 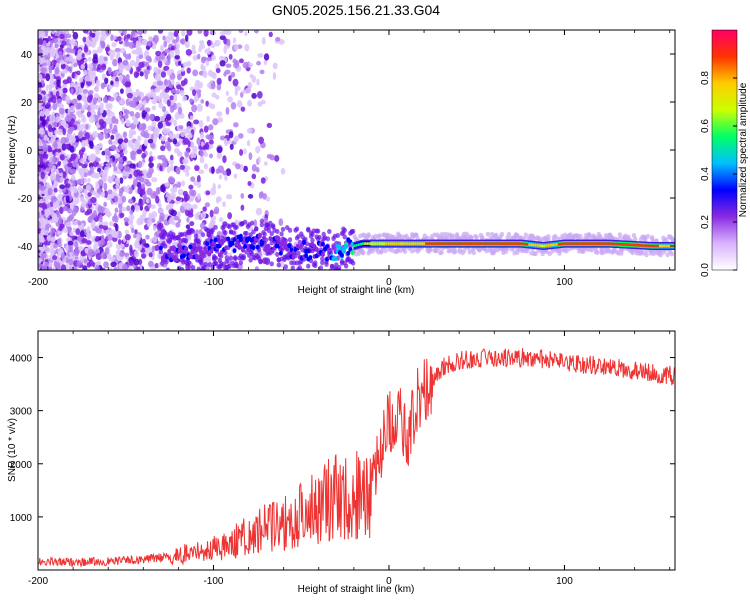 What do you see at coordinates (25, 199) in the screenshot?
I see `y-tick-label: -20` at bounding box center [25, 199].